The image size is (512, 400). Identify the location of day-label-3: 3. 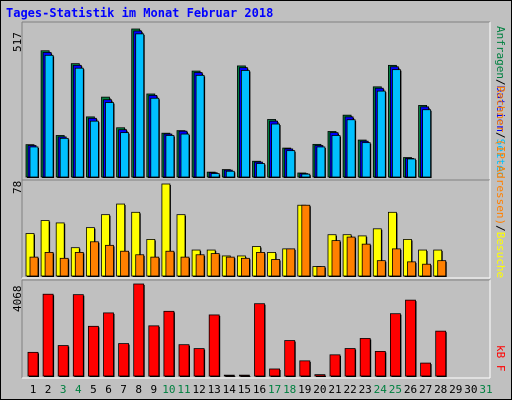
(63, 389).